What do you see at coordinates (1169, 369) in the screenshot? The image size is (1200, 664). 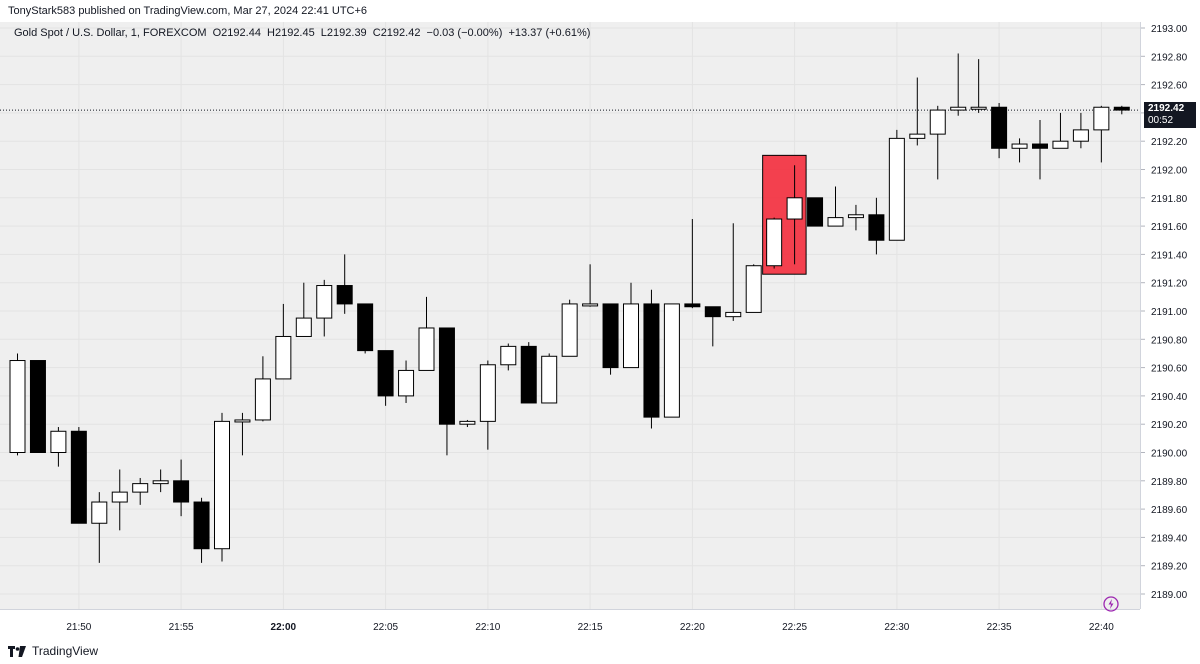 I see `y-tick-label: 2190.60` at bounding box center [1169, 369].